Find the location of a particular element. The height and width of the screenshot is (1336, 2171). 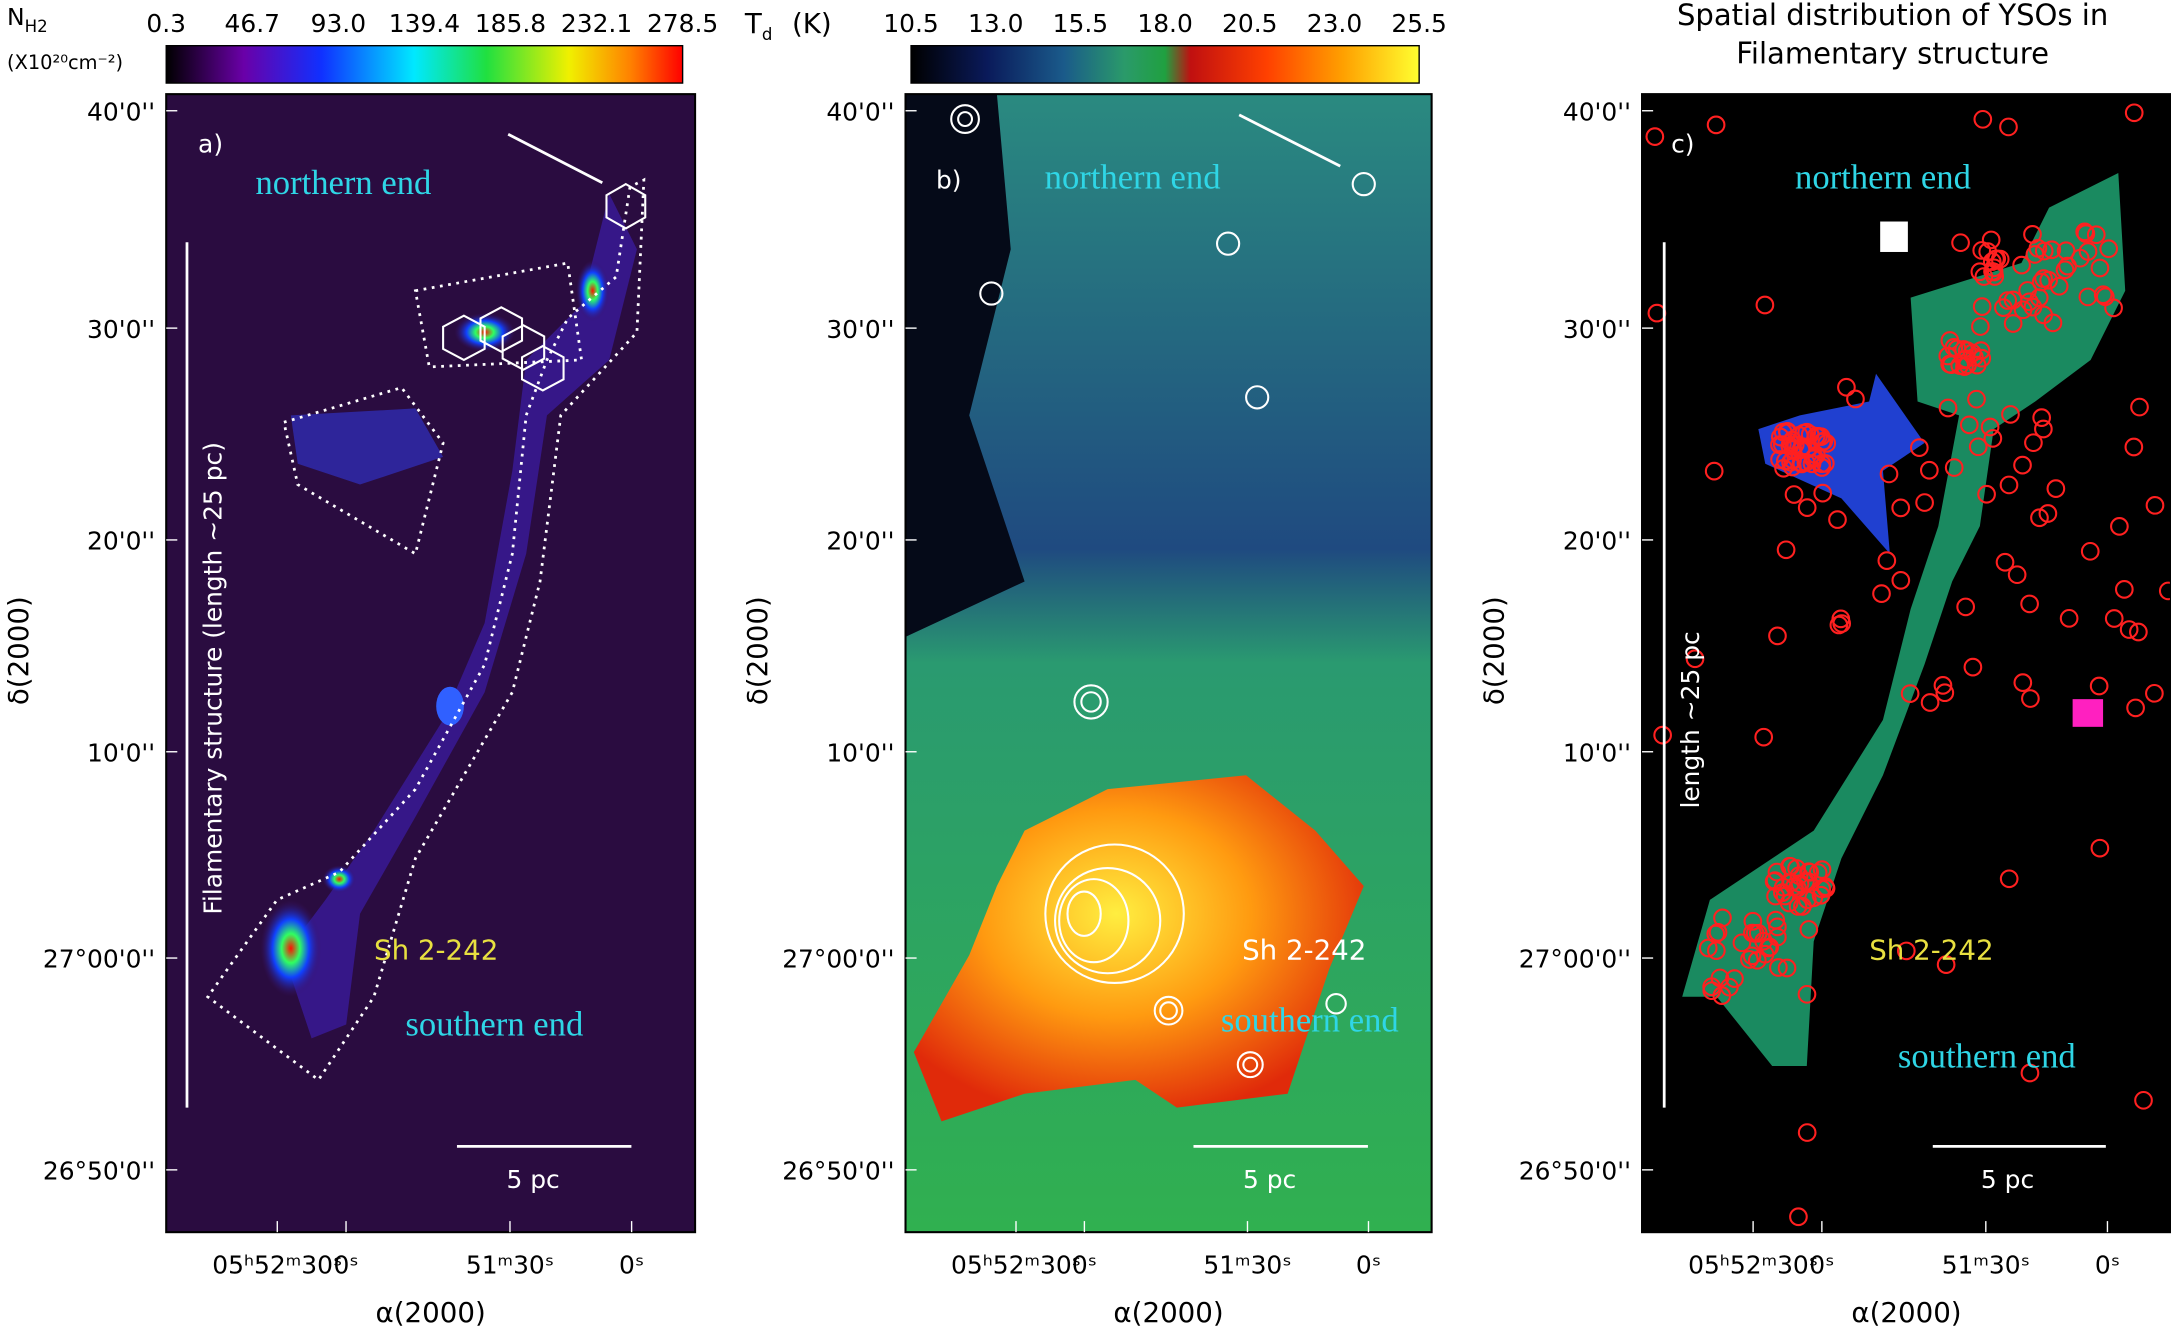

x-tick-label: 05ʰ52ᵐ30ˢ is located at coordinates (277, 1265).